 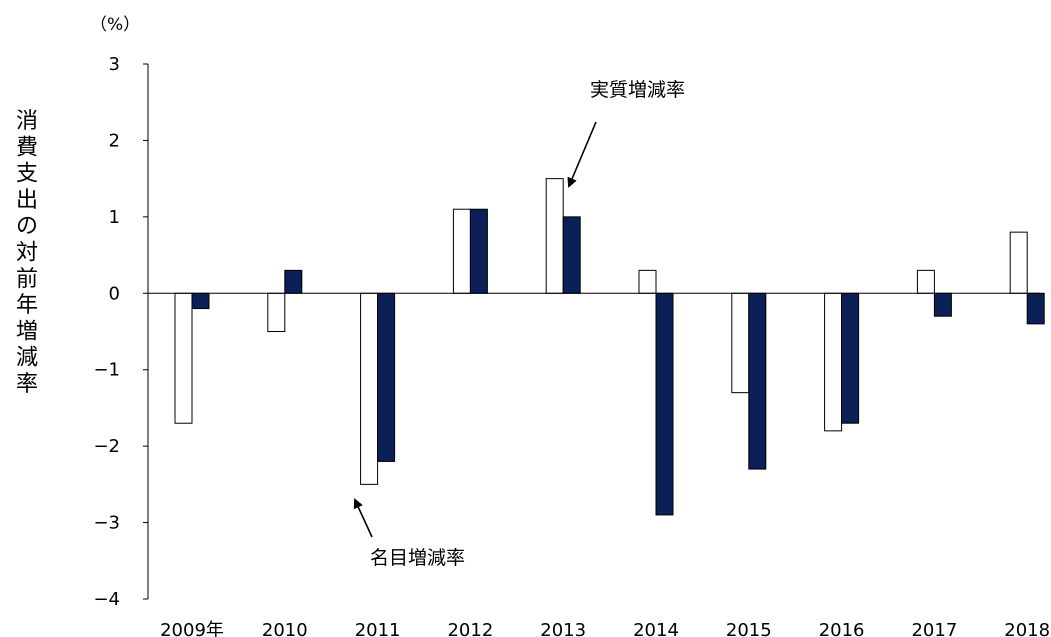 What do you see at coordinates (27, 253) in the screenshot?
I see `y-axis-title-char: 対` at bounding box center [27, 253].